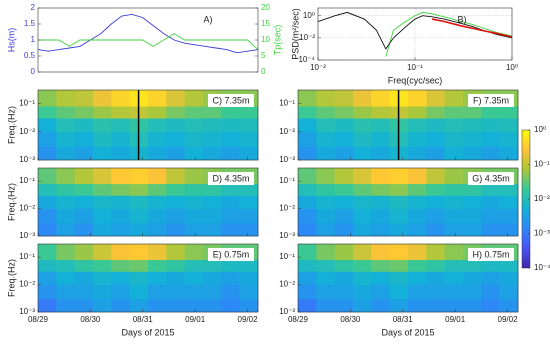 This screenshot has width=550, height=347. What do you see at coordinates (231, 254) in the screenshot?
I see `panel-annotation: E) 0.75m` at bounding box center [231, 254].